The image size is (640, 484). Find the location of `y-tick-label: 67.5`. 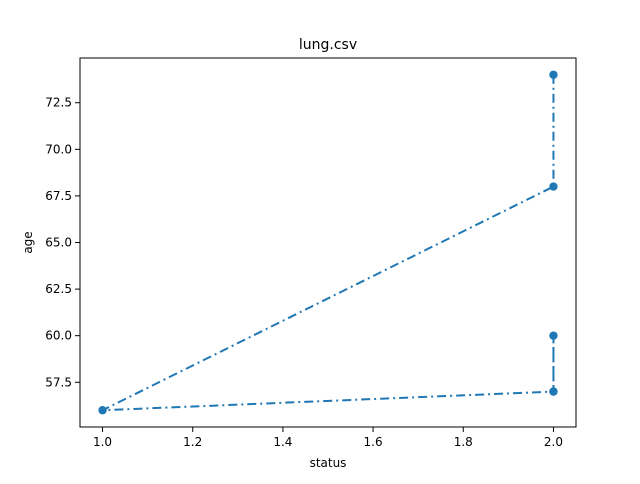

y-tick-label: 67.5 is located at coordinates (58, 196).